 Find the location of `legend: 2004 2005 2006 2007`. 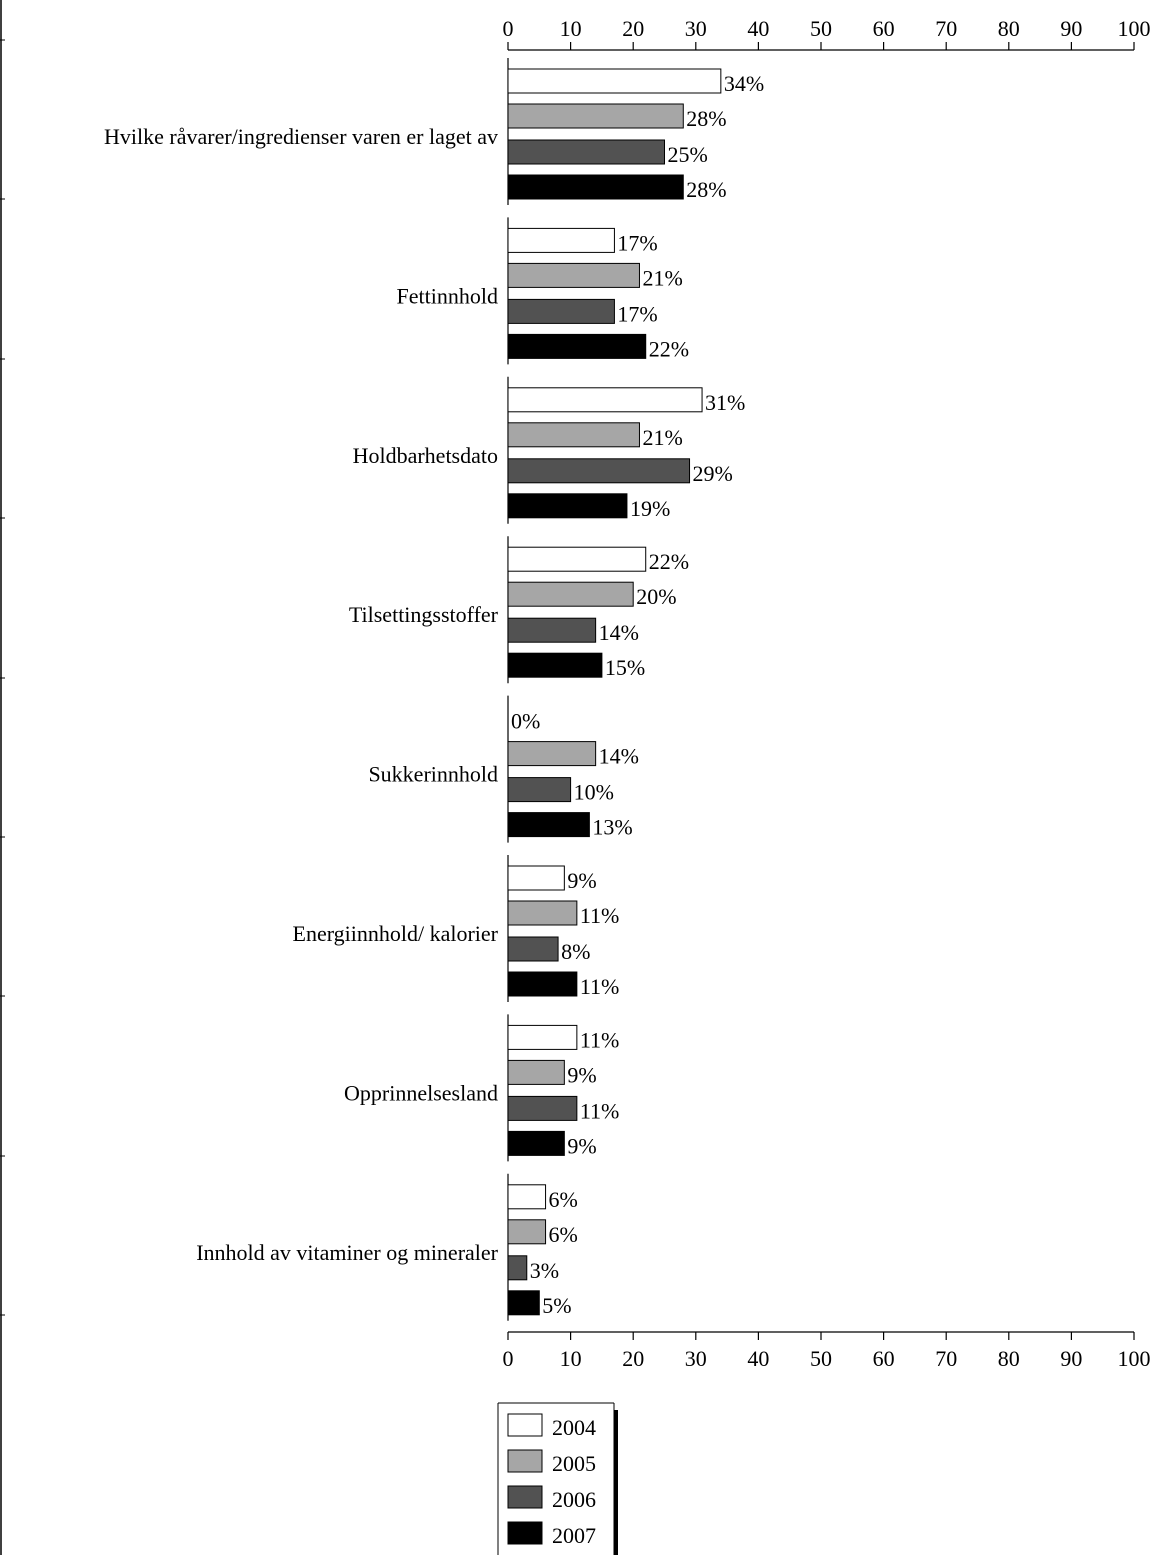

legend: 2004 2005 2006 2007 is located at coordinates (557, 1478).